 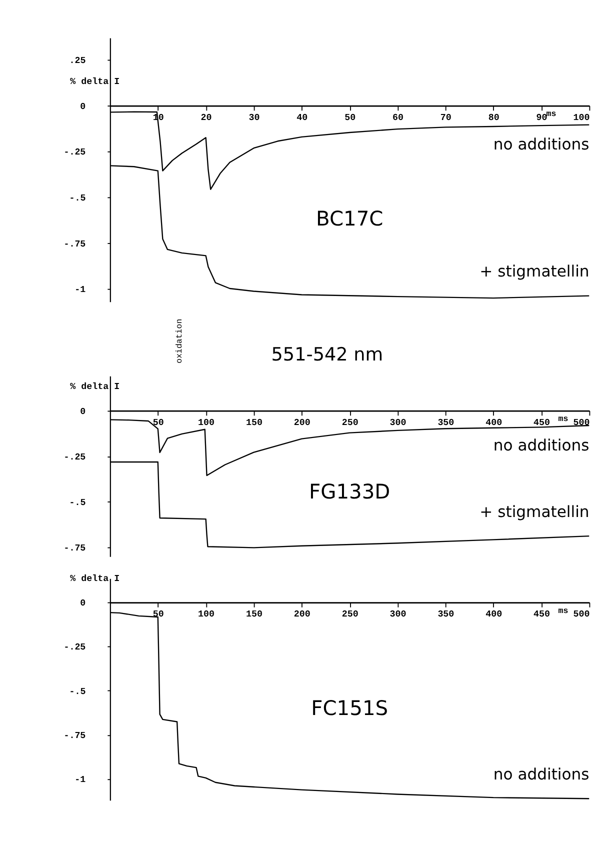 What do you see at coordinates (327, 355) in the screenshot?
I see `text: 551-542 nm` at bounding box center [327, 355].